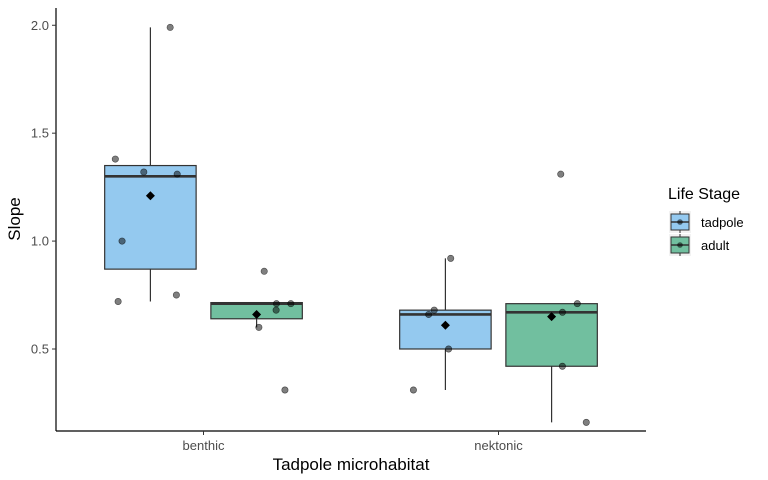 This screenshot has height=480, width=768. What do you see at coordinates (40, 241) in the screenshot?
I see `y-tick-label: 1.0` at bounding box center [40, 241].